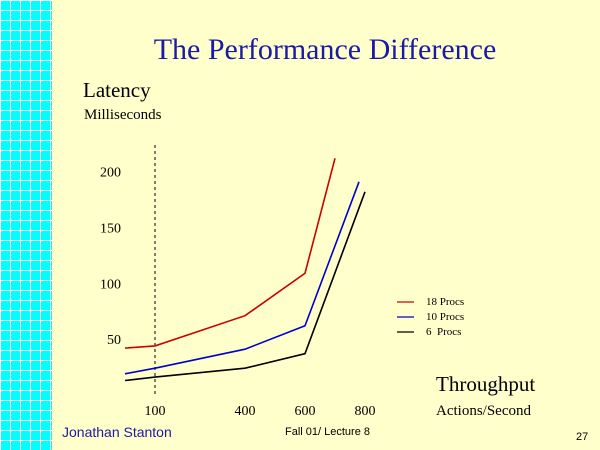 This screenshot has height=450, width=600. Describe the element at coordinates (486, 384) in the screenshot. I see `x-axis-title: Throughput` at that location.